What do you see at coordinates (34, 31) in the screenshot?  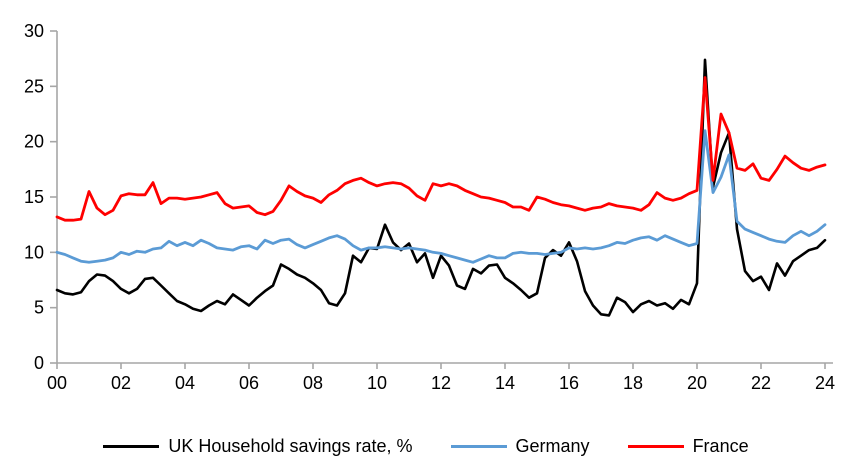 I see `y-tick-label: 30` at bounding box center [34, 31].